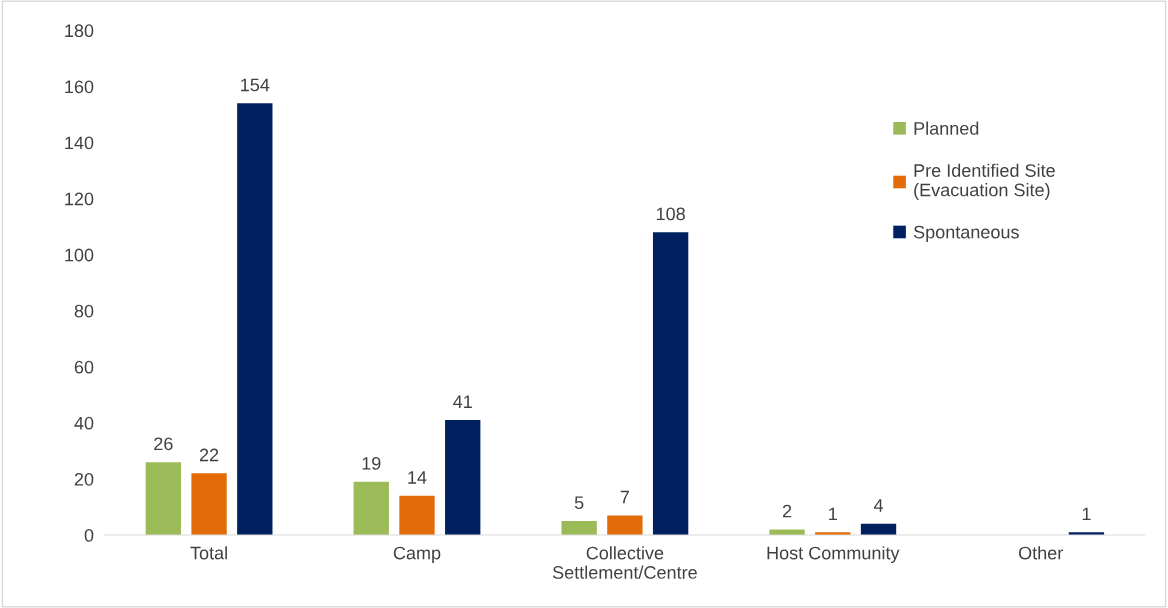  What do you see at coordinates (79, 199) in the screenshot?
I see `y-tick-label: 120` at bounding box center [79, 199].